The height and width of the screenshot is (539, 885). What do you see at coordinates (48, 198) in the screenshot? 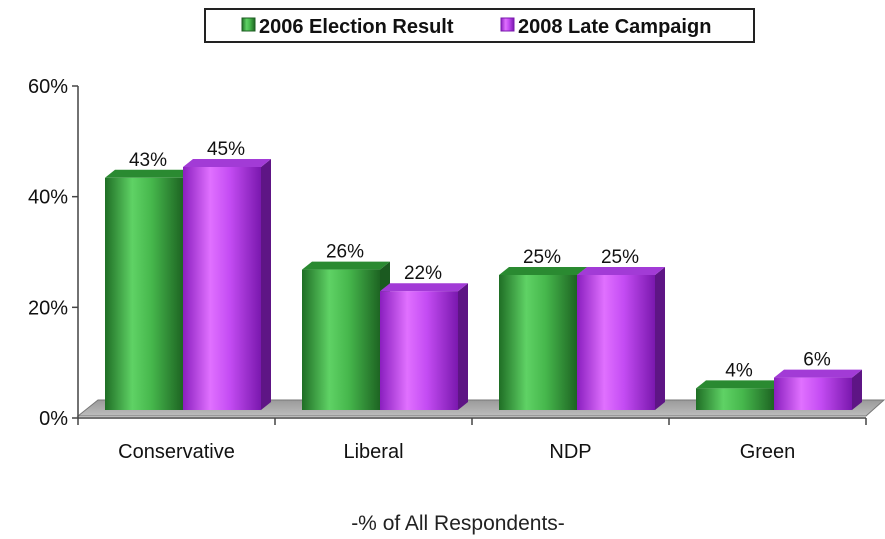
I see `y-tick-label: 40%` at bounding box center [48, 198].